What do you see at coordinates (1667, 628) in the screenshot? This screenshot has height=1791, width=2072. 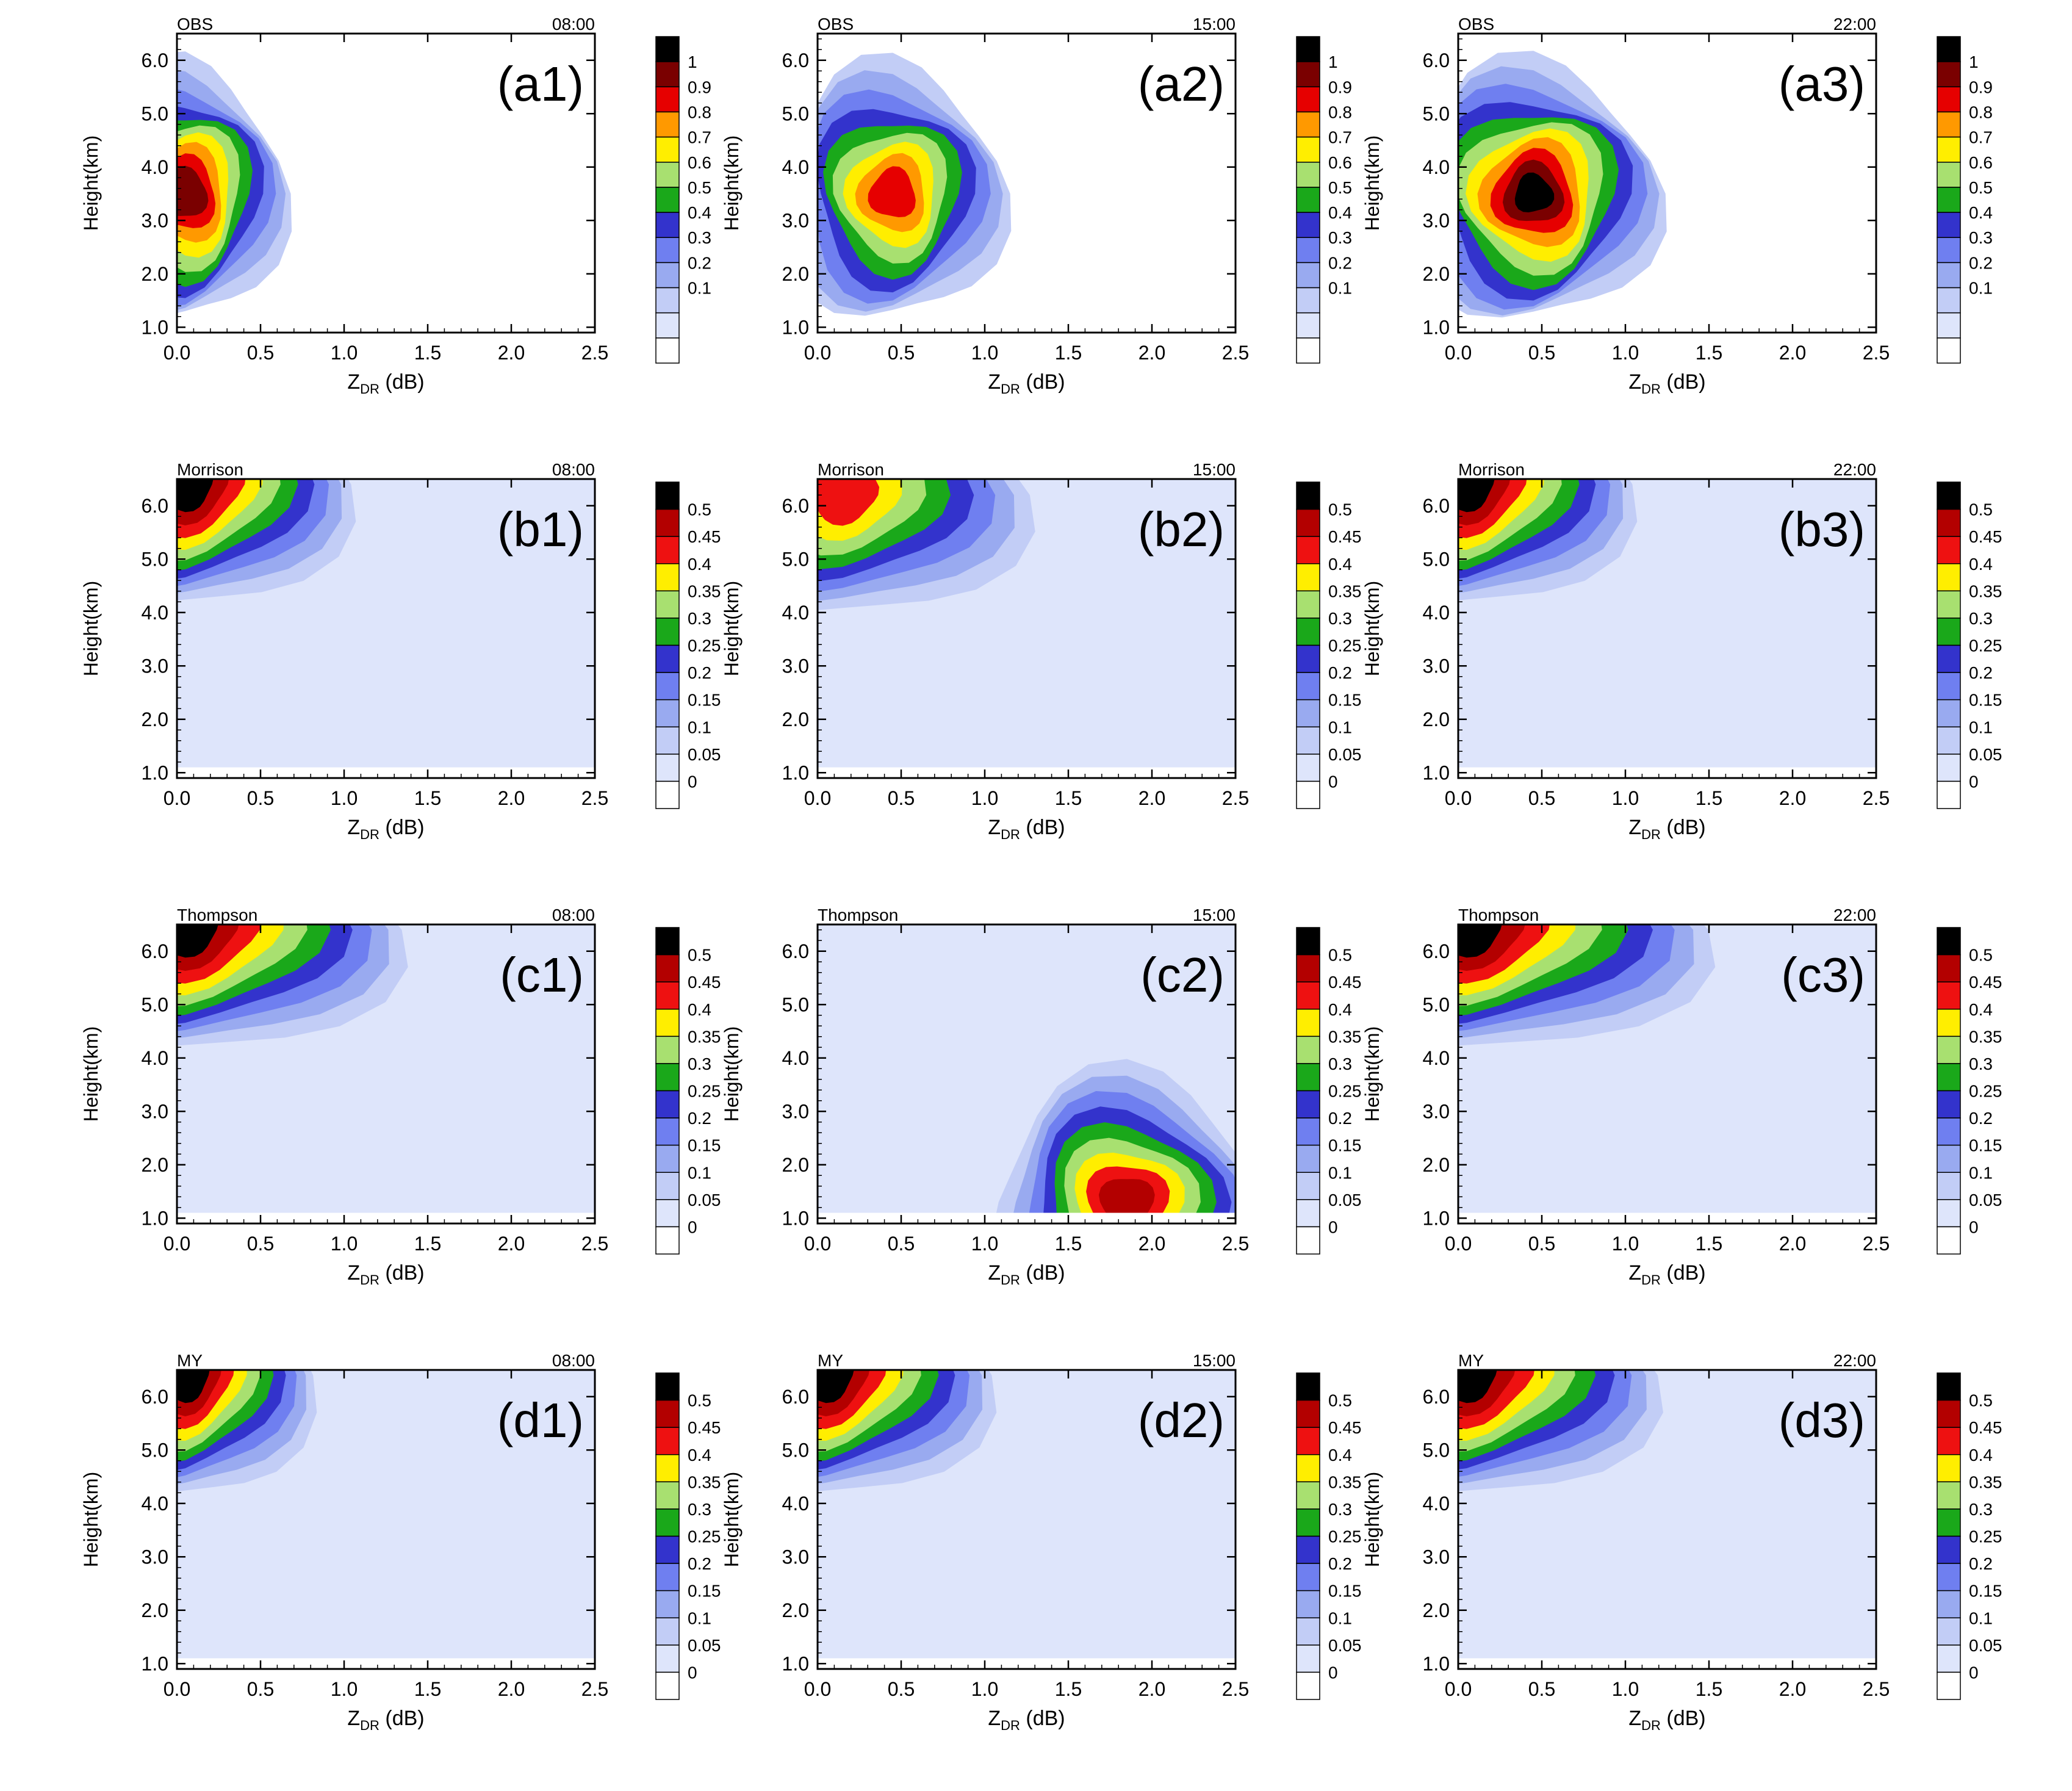 I see `plot-frame` at bounding box center [1667, 628].